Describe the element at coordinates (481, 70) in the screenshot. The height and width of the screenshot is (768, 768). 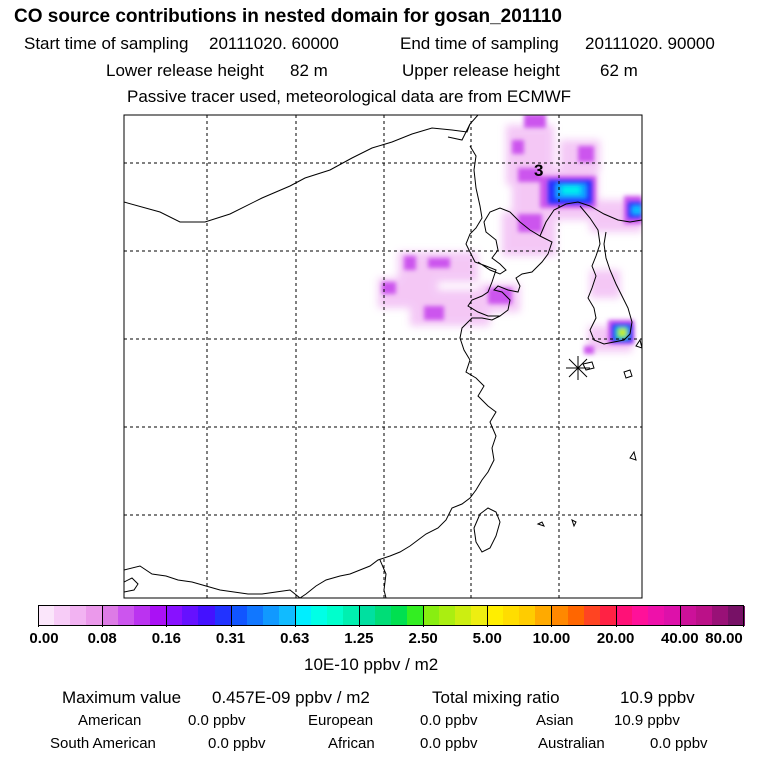
I see `upper-release-label: Upper release height` at that location.